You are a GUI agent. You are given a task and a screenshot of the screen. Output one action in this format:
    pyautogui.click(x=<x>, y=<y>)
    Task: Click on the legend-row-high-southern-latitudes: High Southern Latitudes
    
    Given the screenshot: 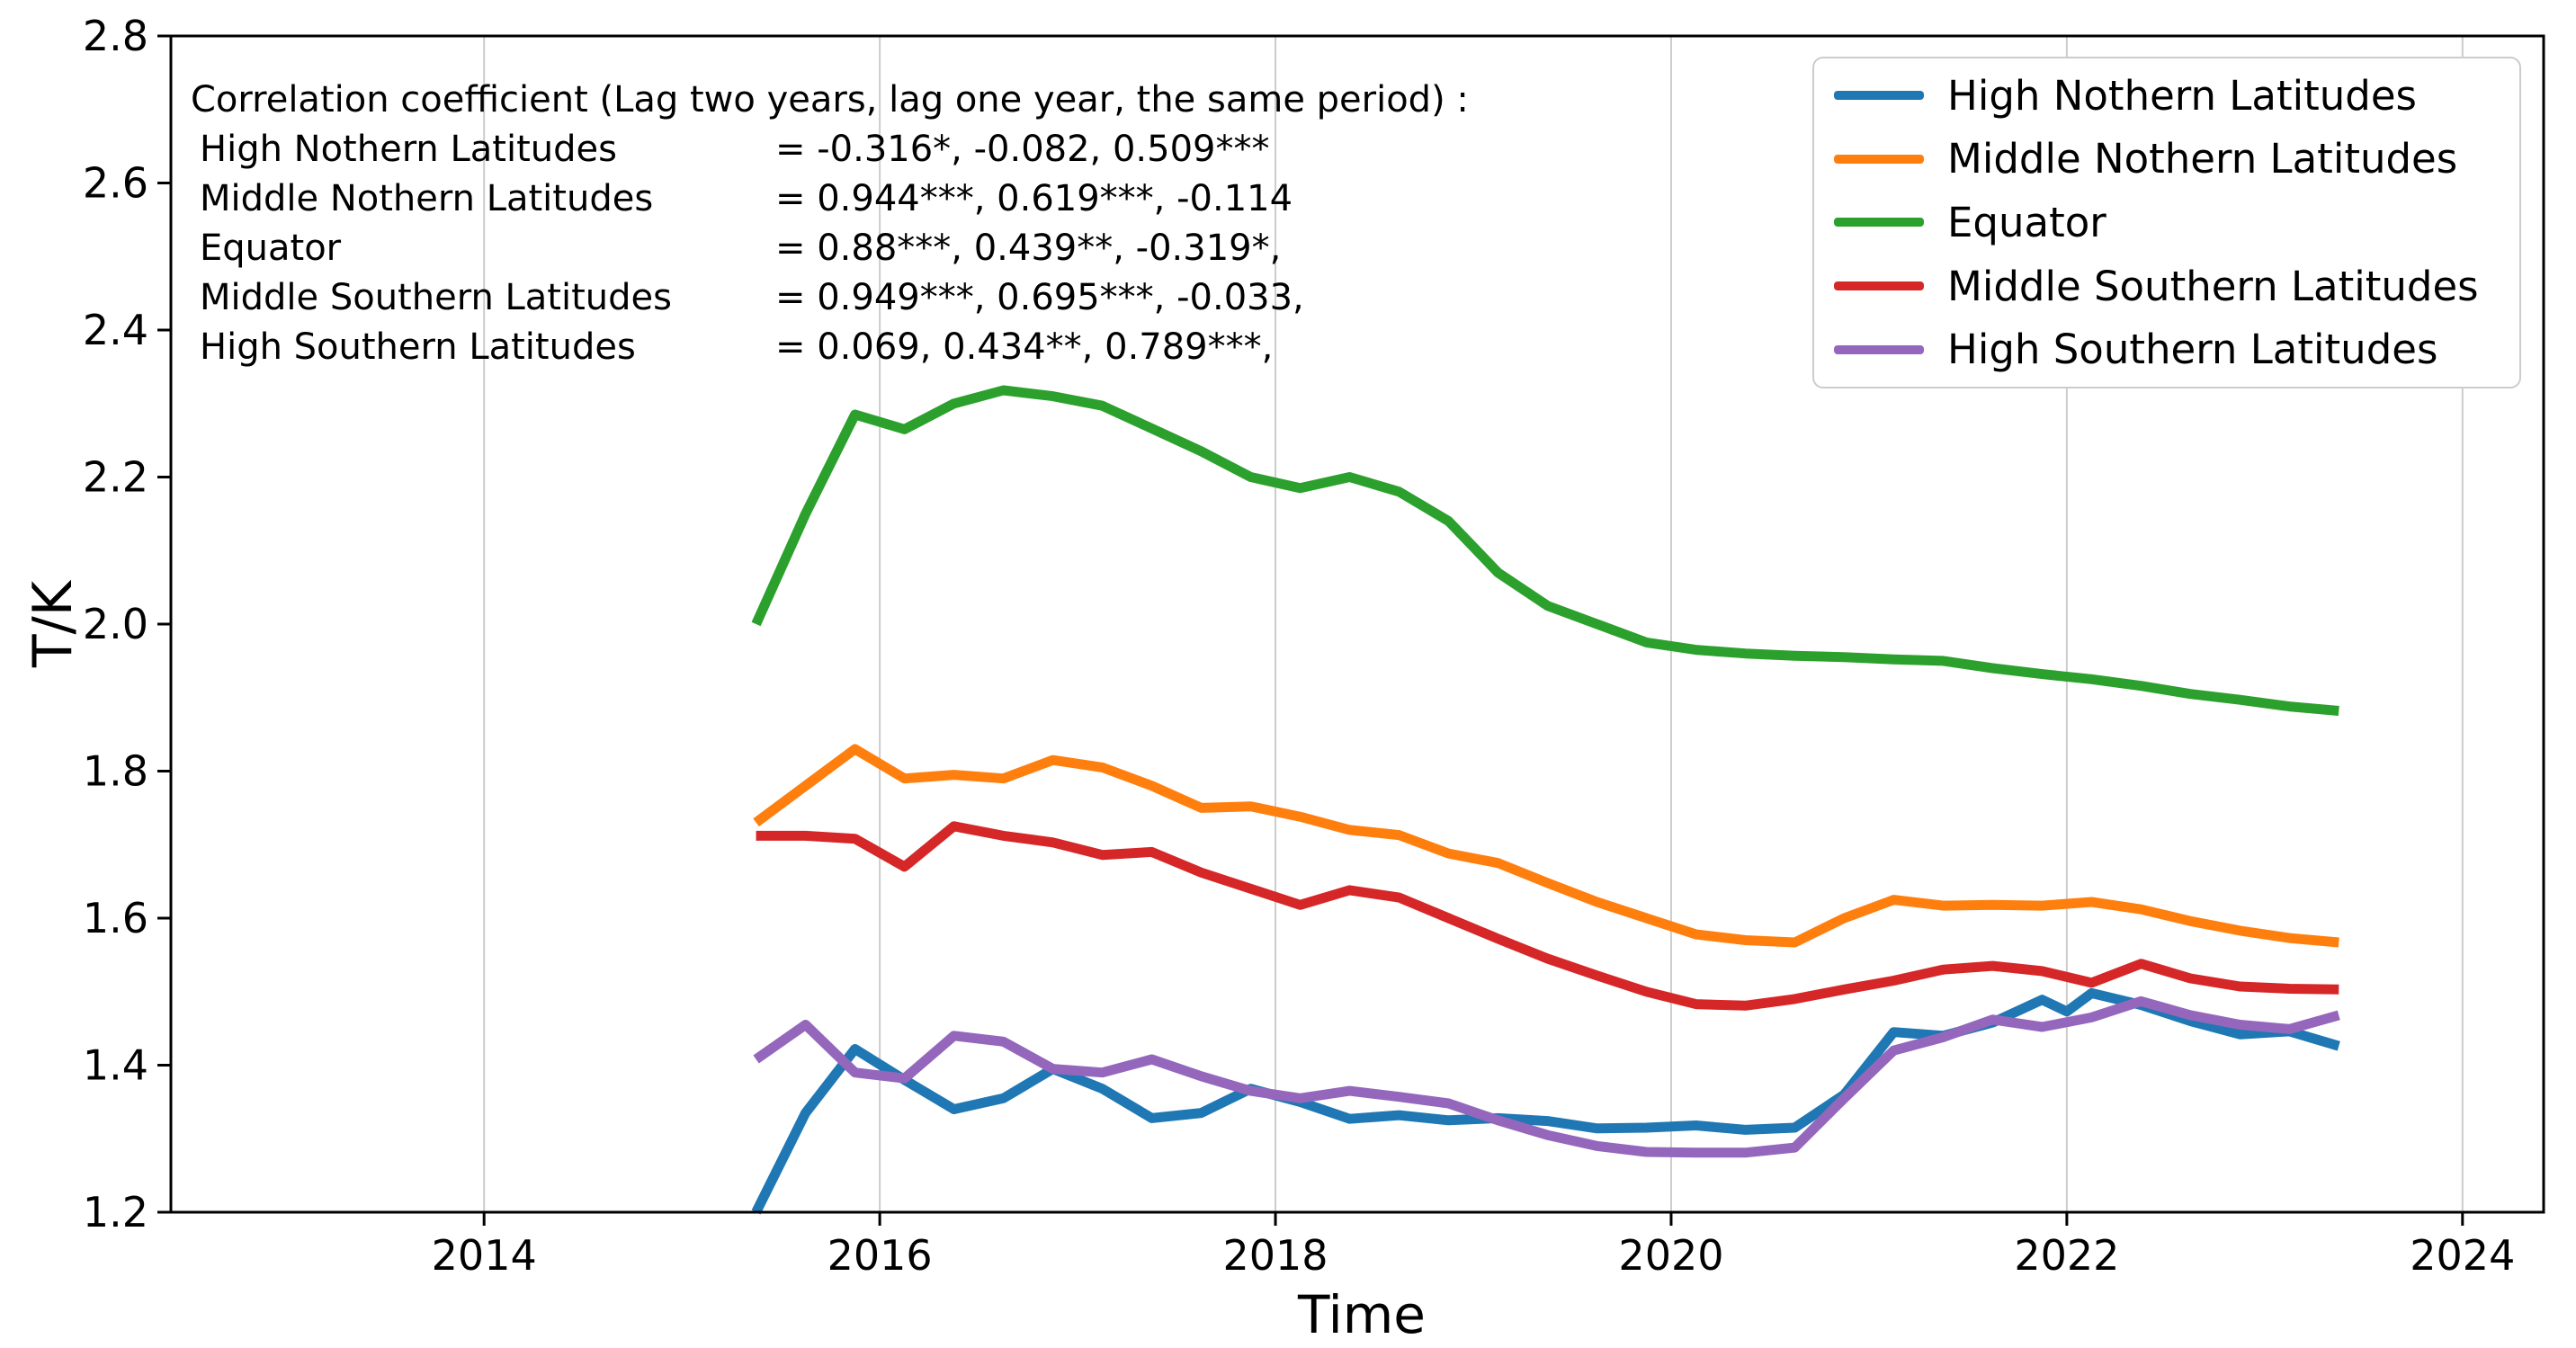 What is the action you would take?
    pyautogui.click(x=2166, y=350)
    